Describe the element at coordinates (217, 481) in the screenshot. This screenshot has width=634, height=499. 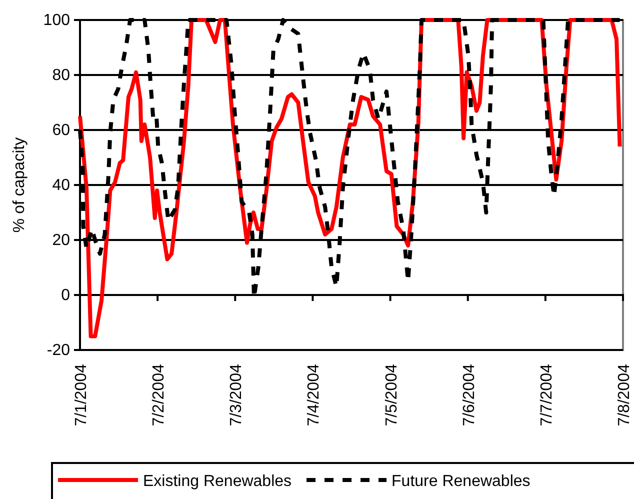
I see `legend-label: Existing Renewables` at that location.